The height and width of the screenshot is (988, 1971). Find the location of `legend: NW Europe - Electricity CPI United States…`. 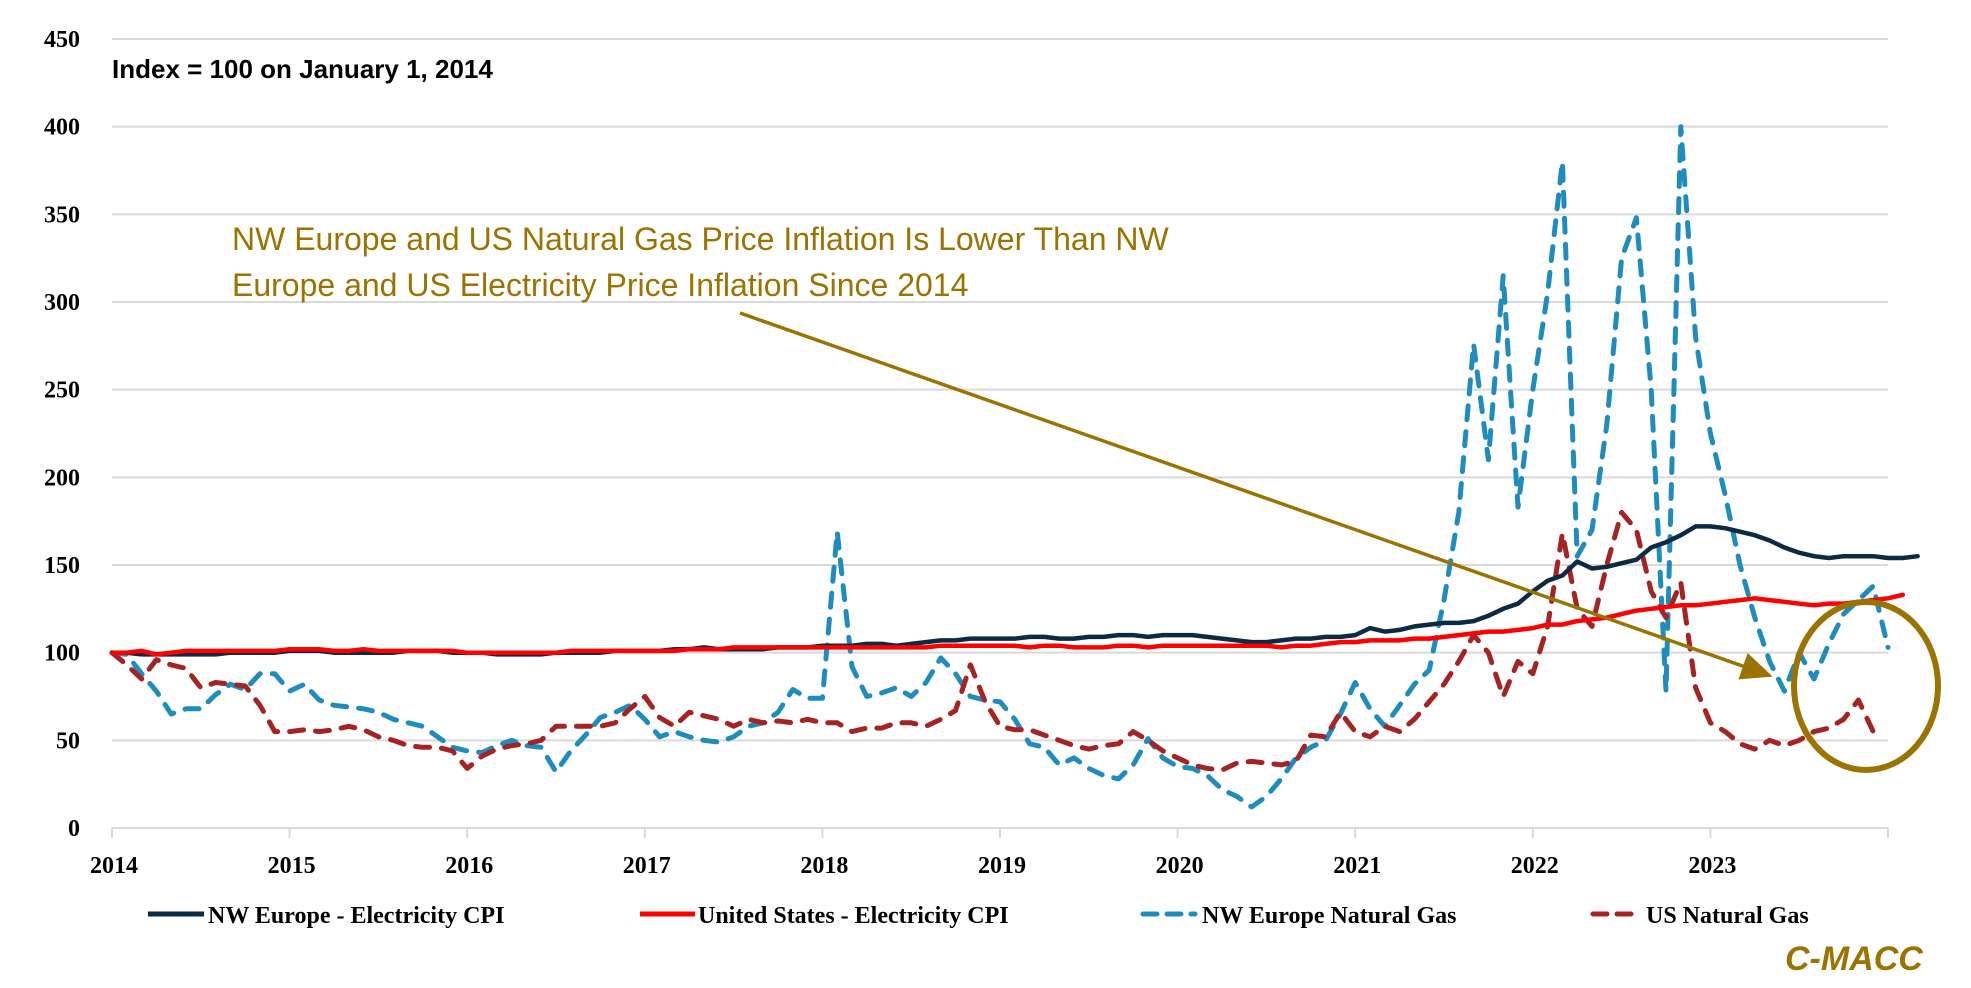

legend: NW Europe - Electricity CPI United States… is located at coordinates (978, 916).